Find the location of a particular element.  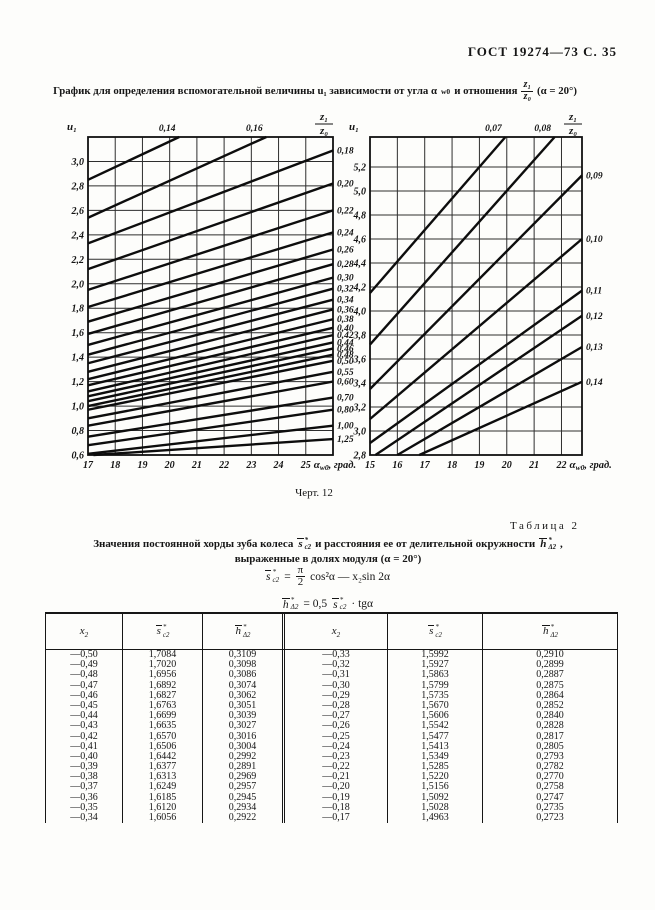

curve-label: 0,08 is located at coordinates (542, 129).